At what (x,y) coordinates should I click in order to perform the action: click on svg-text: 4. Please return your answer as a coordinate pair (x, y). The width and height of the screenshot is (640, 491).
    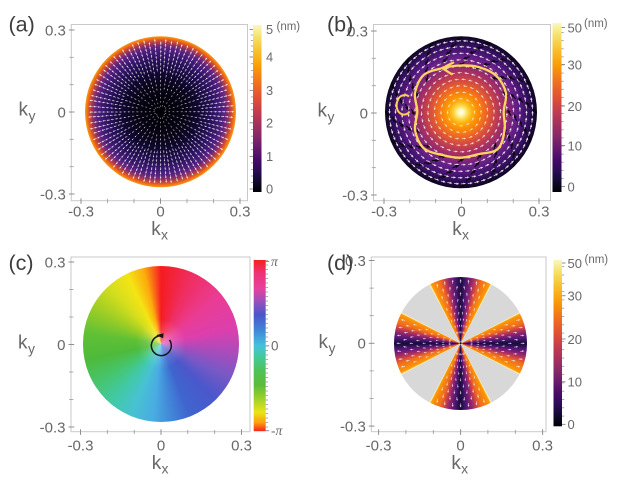
    Looking at the image, I should click on (269, 57).